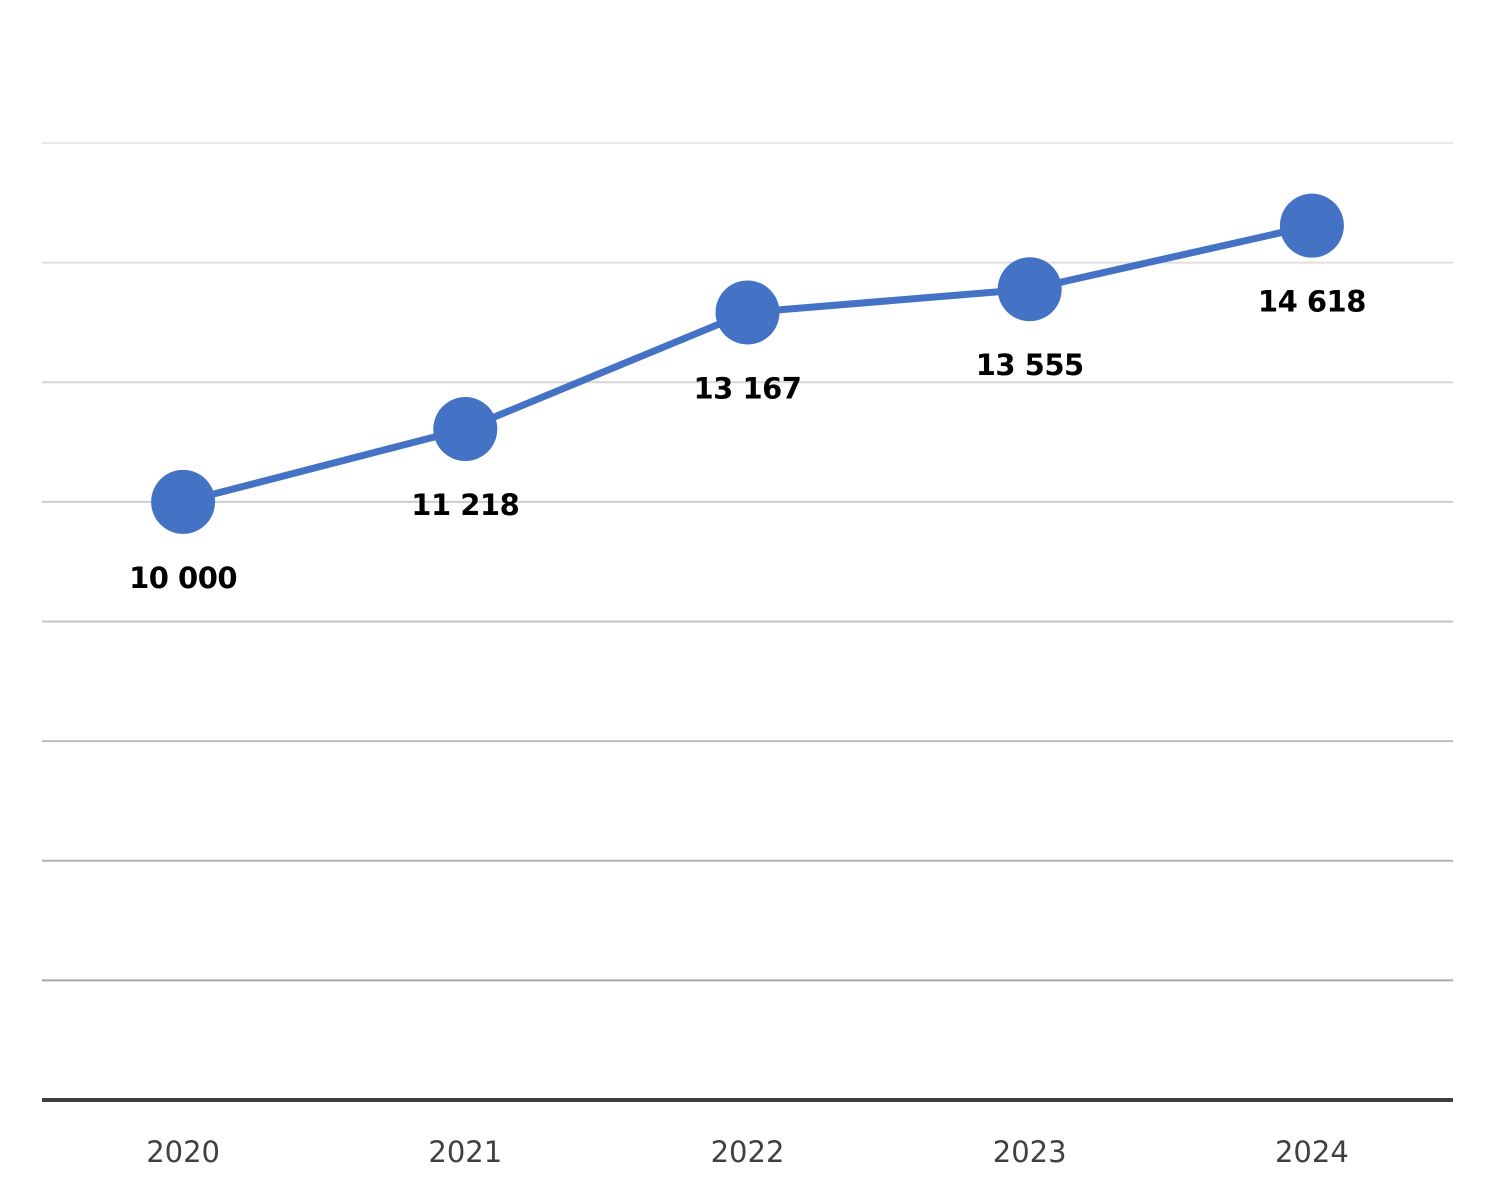 The image size is (1497, 1200). I want to click on data-label-2023: 13 555, so click(1030, 365).